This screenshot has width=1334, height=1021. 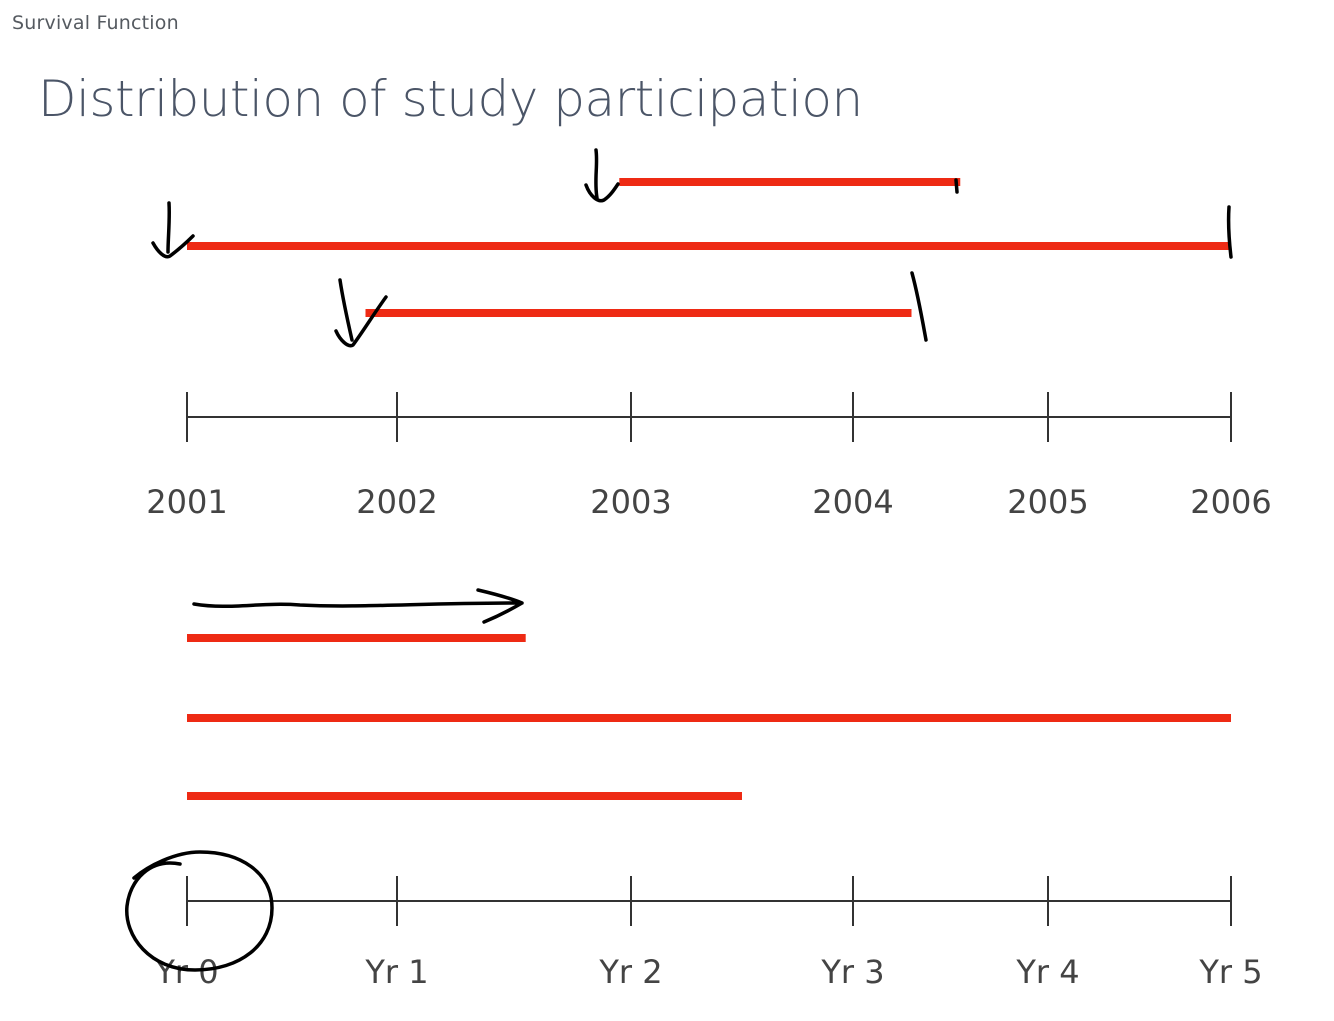 I want to click on calendar-axis: 2001 2002 2003 2004 2005 2006, so click(x=709, y=456).